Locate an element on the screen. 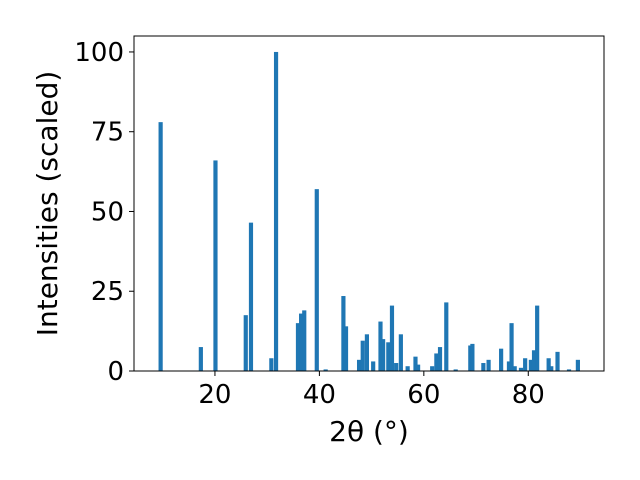 The height and width of the screenshot is (480, 640). y-tick-label: 0 is located at coordinates (115, 372).